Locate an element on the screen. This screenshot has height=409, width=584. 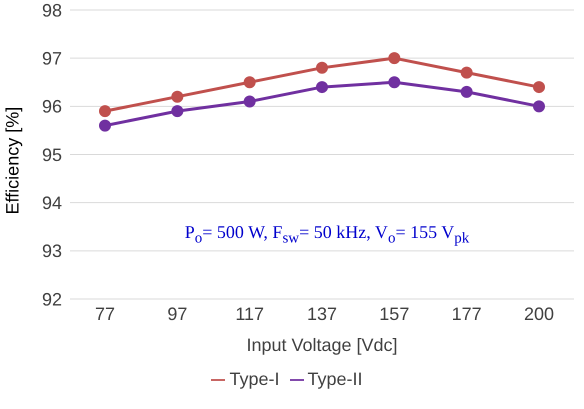
y-tick-label: 97 is located at coordinates (52, 58).